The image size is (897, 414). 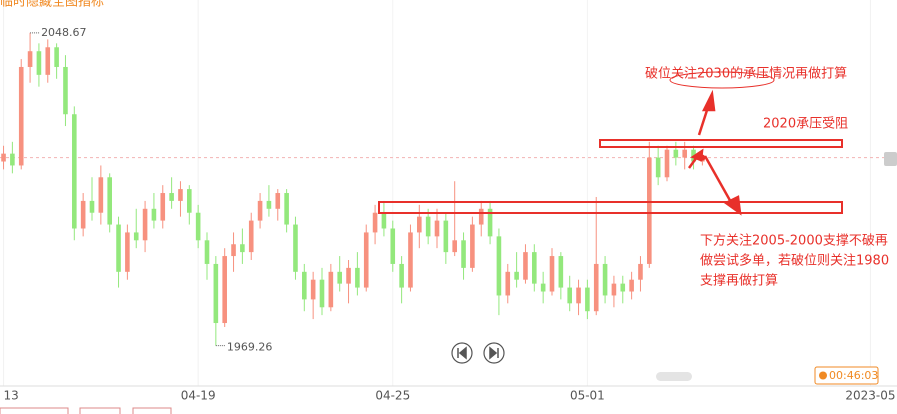 What do you see at coordinates (846, 375) in the screenshot?
I see `timer-box` at bounding box center [846, 375].